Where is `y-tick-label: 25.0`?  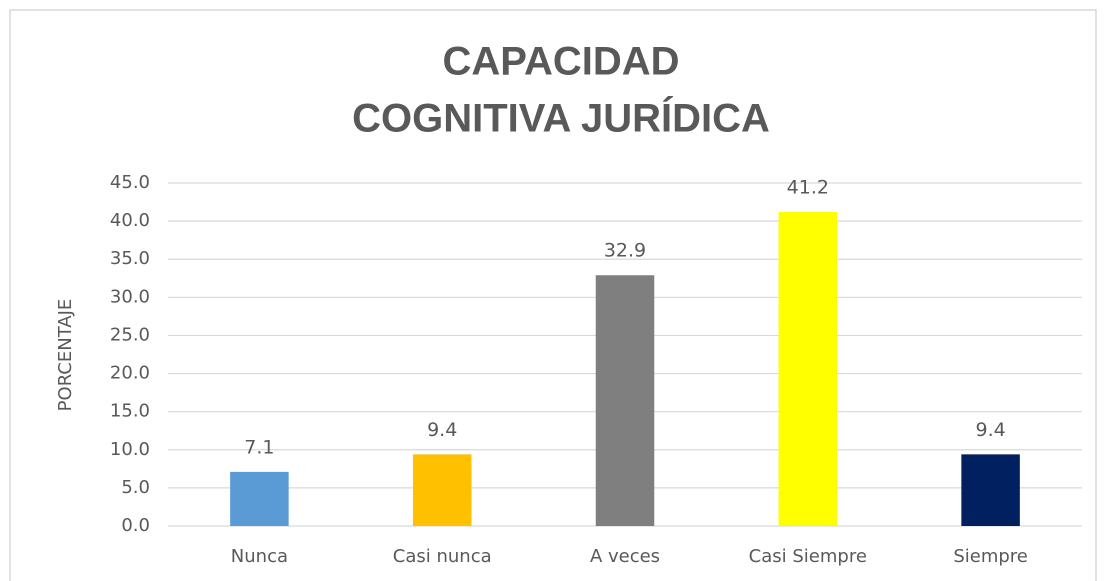 y-tick-label: 25.0 is located at coordinates (130, 334).